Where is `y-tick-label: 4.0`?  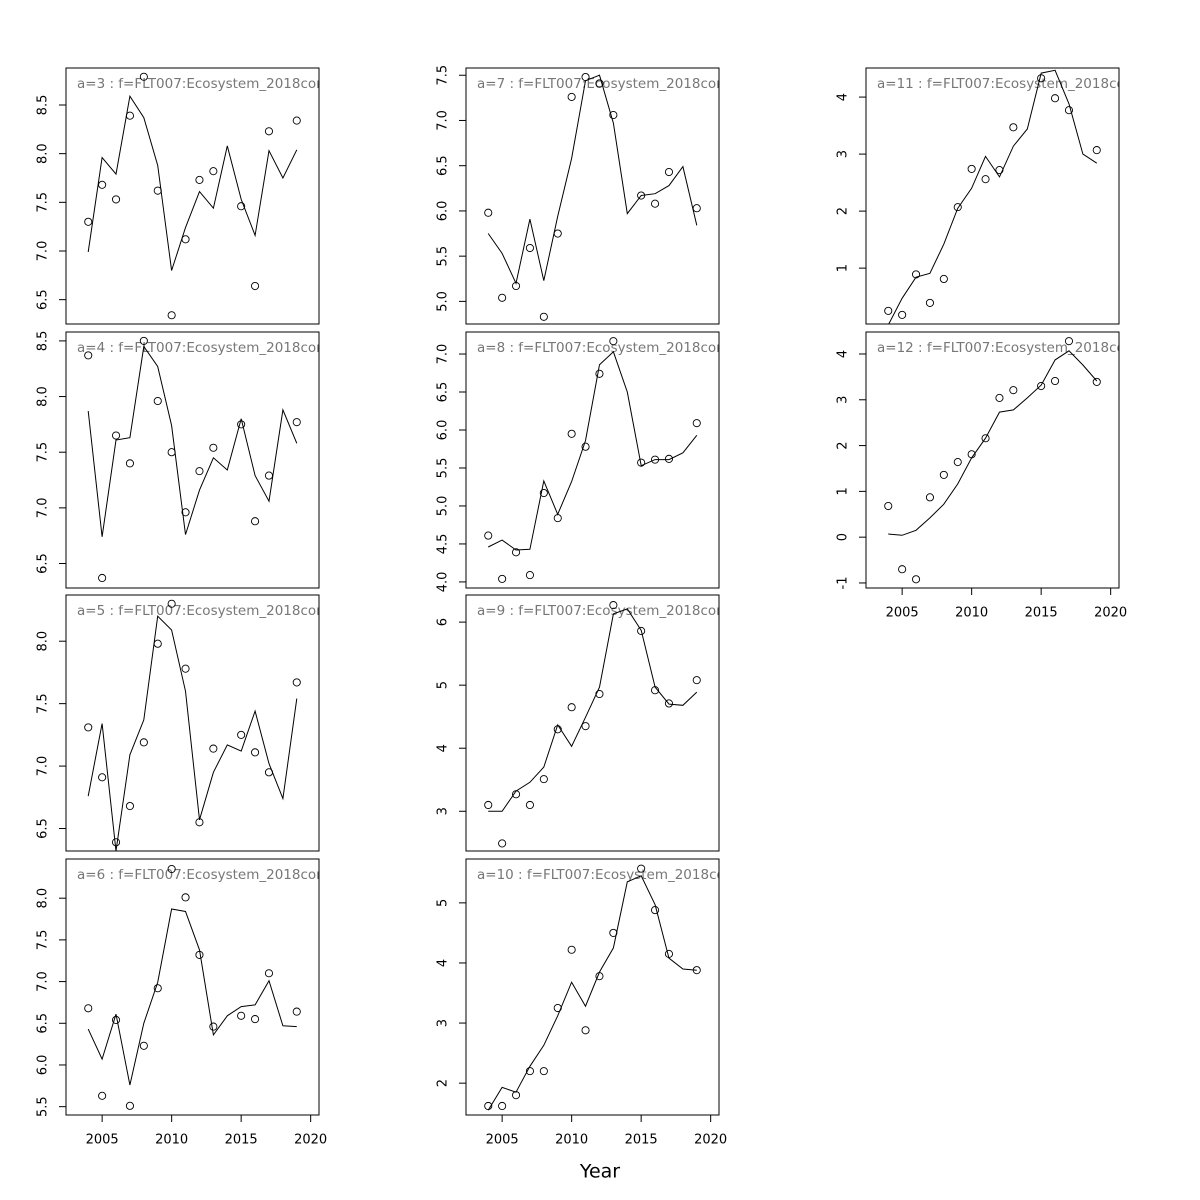
y-tick-label: 4.0 is located at coordinates (443, 582).